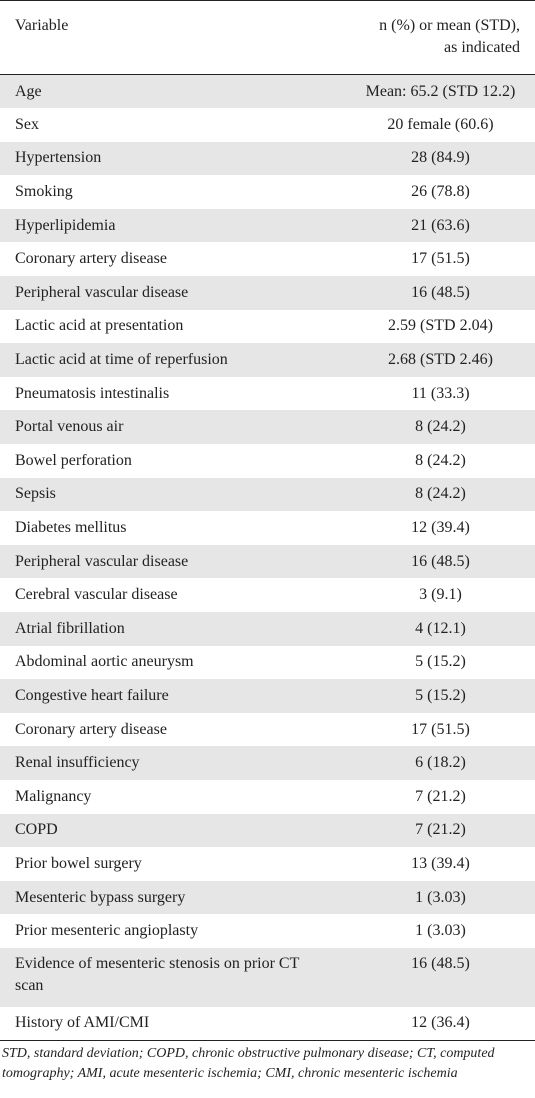  Describe the element at coordinates (449, 25) in the screenshot. I see `header-value-line1: n (%) or mean (STD),` at that location.